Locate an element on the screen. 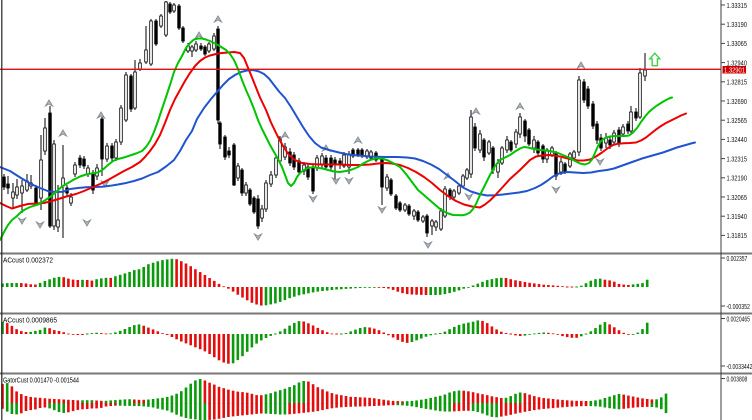 Image resolution: width=752 pixels, height=420 pixels. svg-text: -0.000352 is located at coordinates (738, 306).